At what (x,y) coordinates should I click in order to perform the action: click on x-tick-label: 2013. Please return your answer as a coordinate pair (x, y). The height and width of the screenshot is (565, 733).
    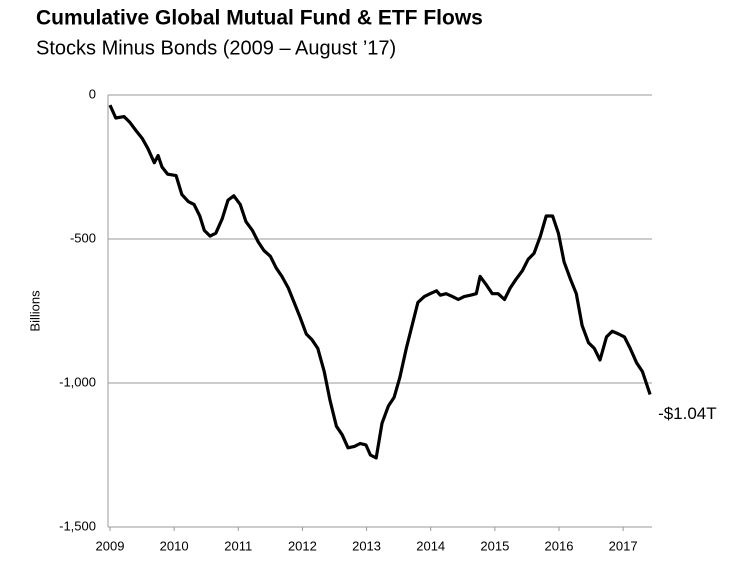
    Looking at the image, I should click on (366, 545).